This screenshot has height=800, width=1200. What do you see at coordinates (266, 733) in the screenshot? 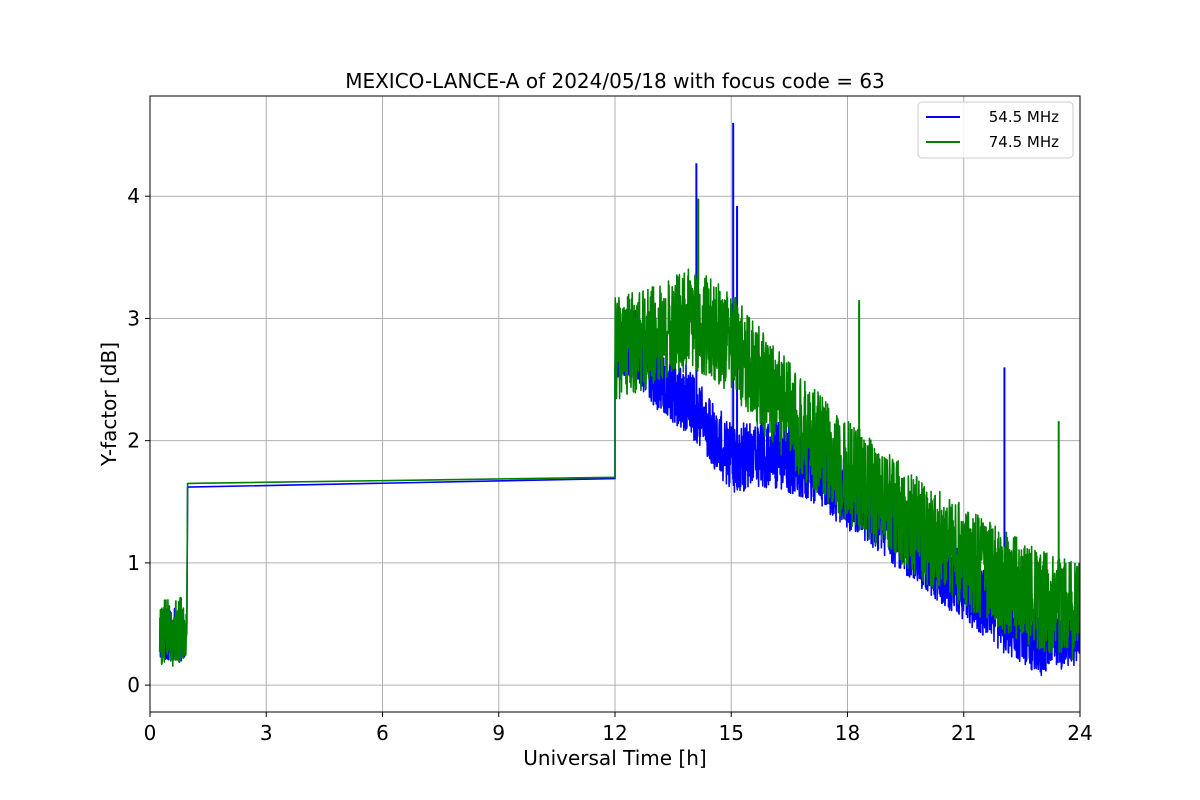
I see `x-tick-label: 3` at bounding box center [266, 733].